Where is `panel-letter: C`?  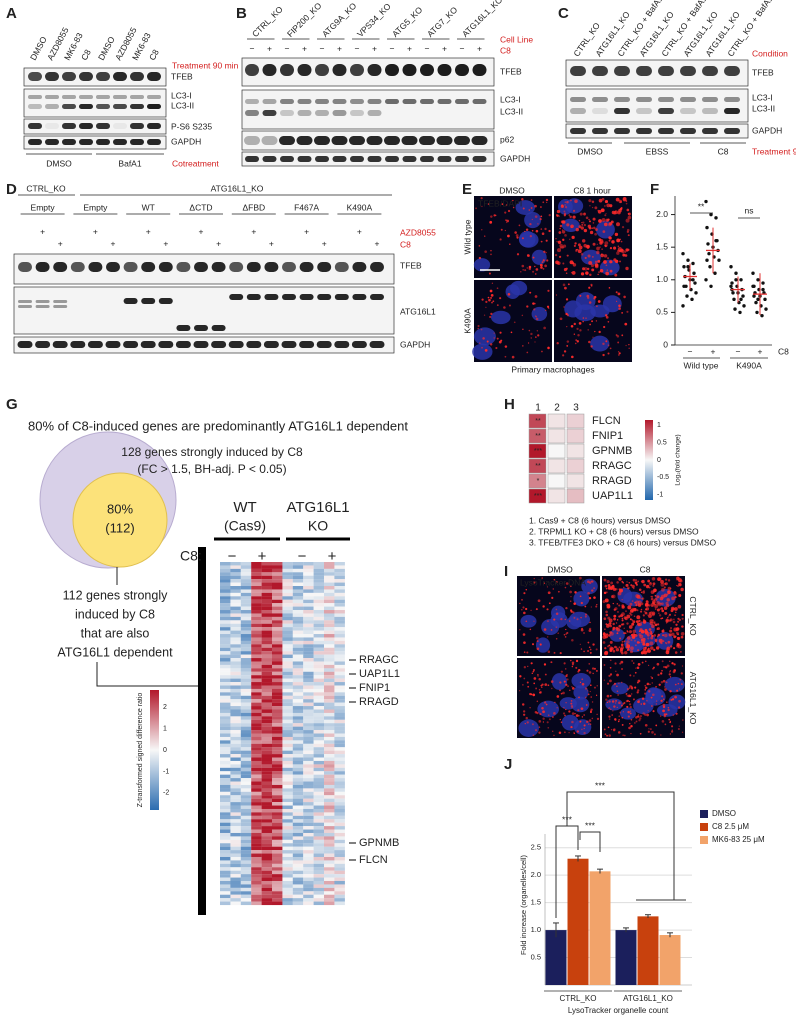
panel-letter: C is located at coordinates (563, 13).